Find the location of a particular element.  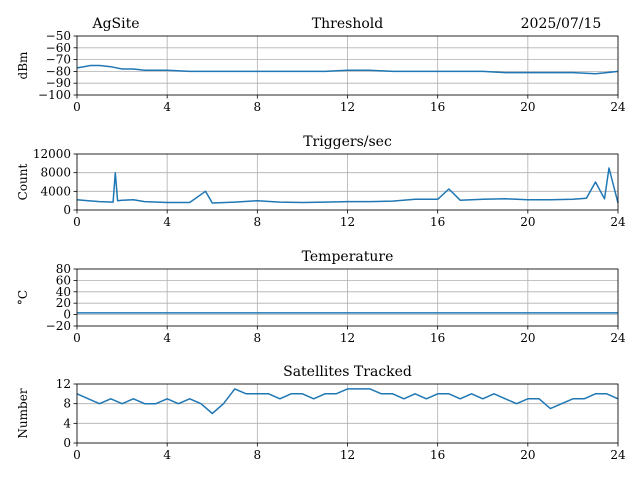

y-tick-label: −20 is located at coordinates (58, 326).